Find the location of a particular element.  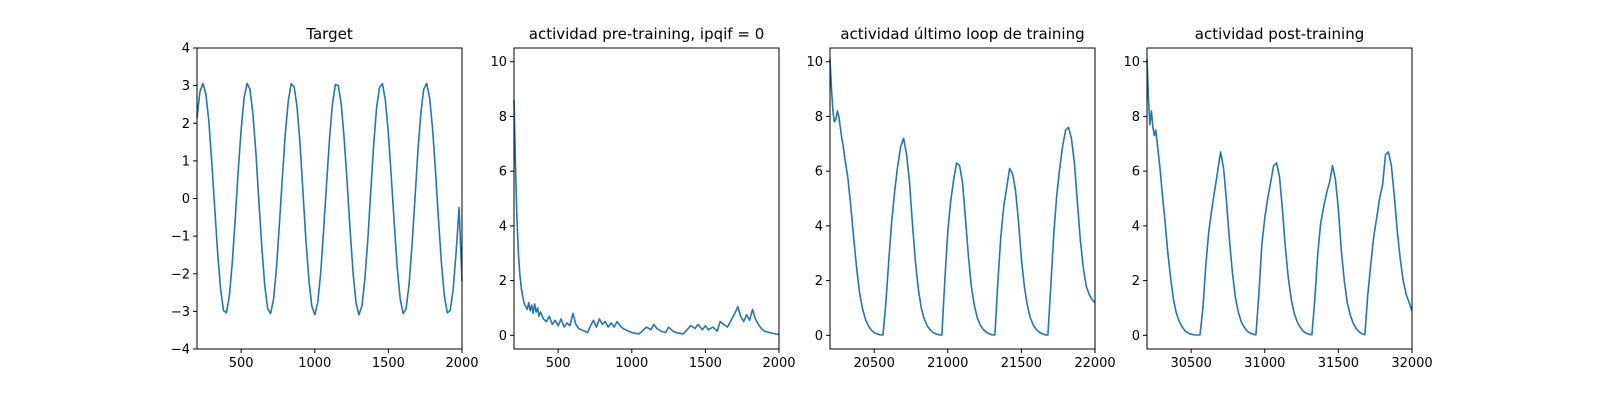

y-tick-label: −4 is located at coordinates (180, 350).